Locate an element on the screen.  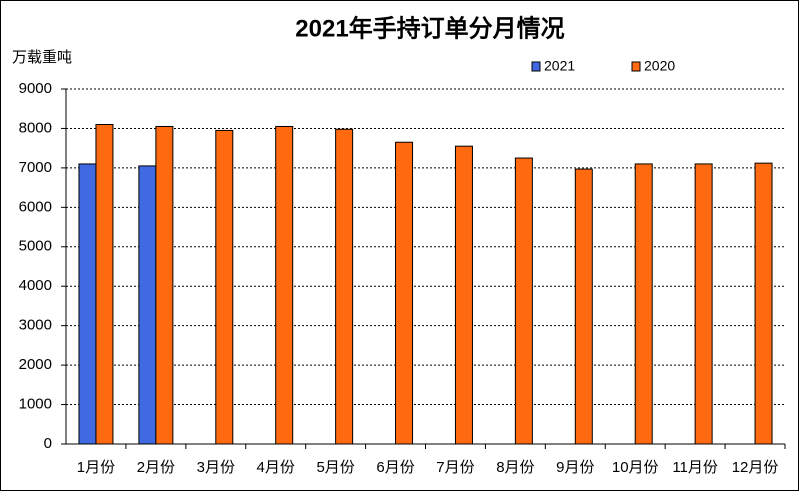
x-tick-label: 1月份 is located at coordinates (96, 467).